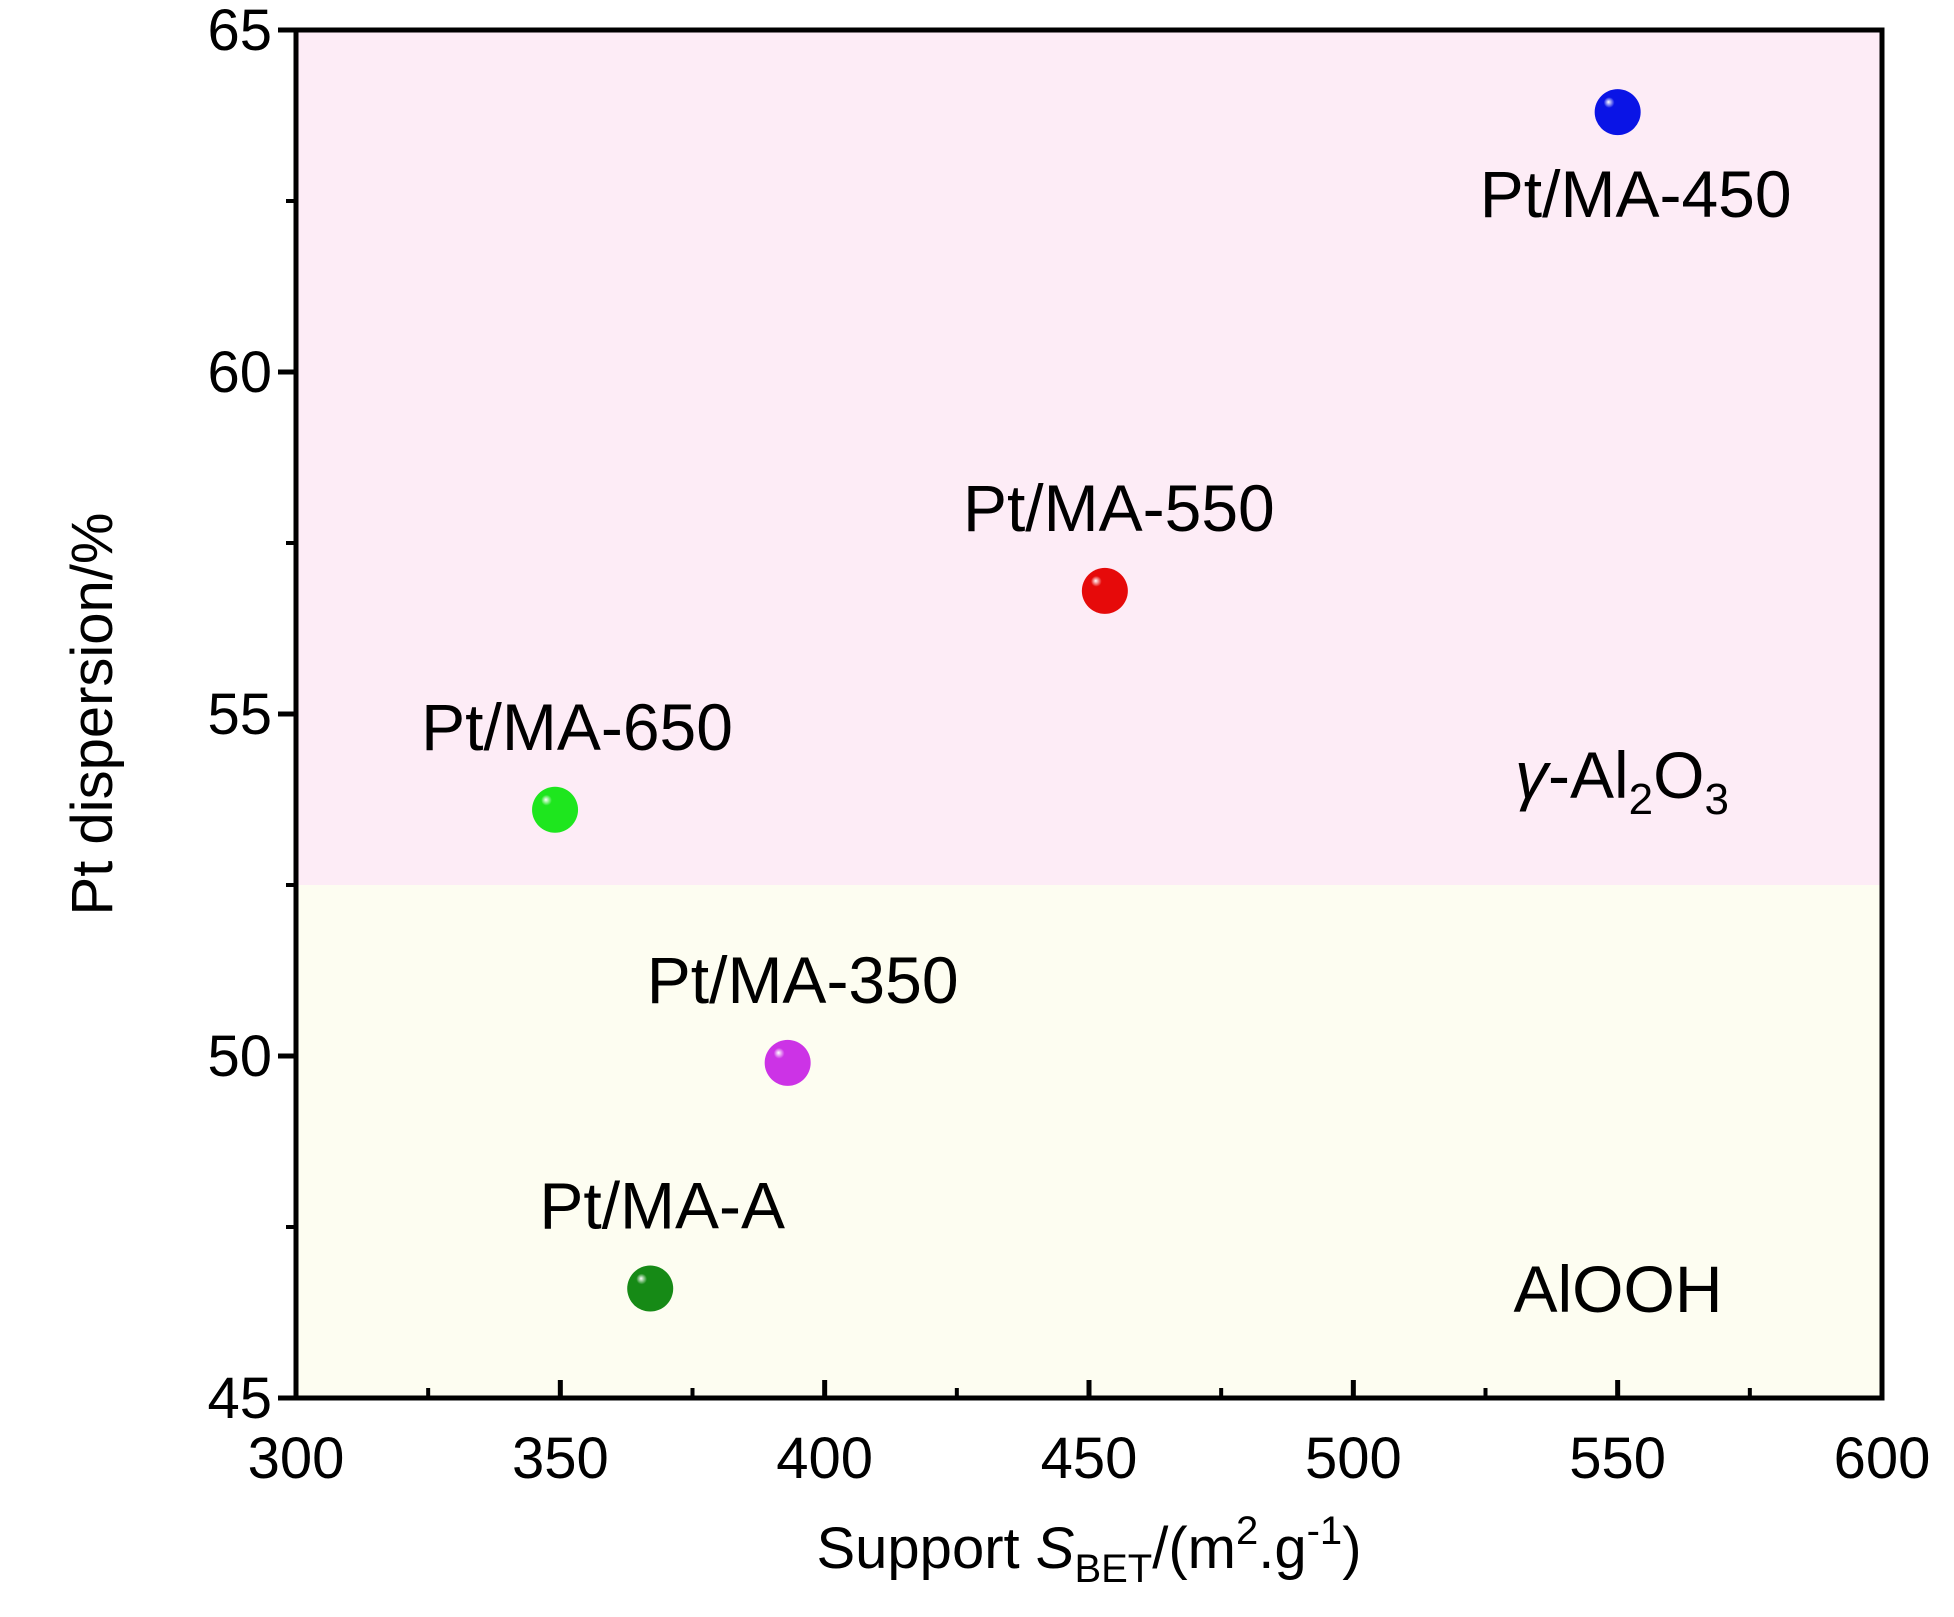 The height and width of the screenshot is (1617, 1954). I want to click on x-title-unit-sup2: -1, so click(1325, 1531).